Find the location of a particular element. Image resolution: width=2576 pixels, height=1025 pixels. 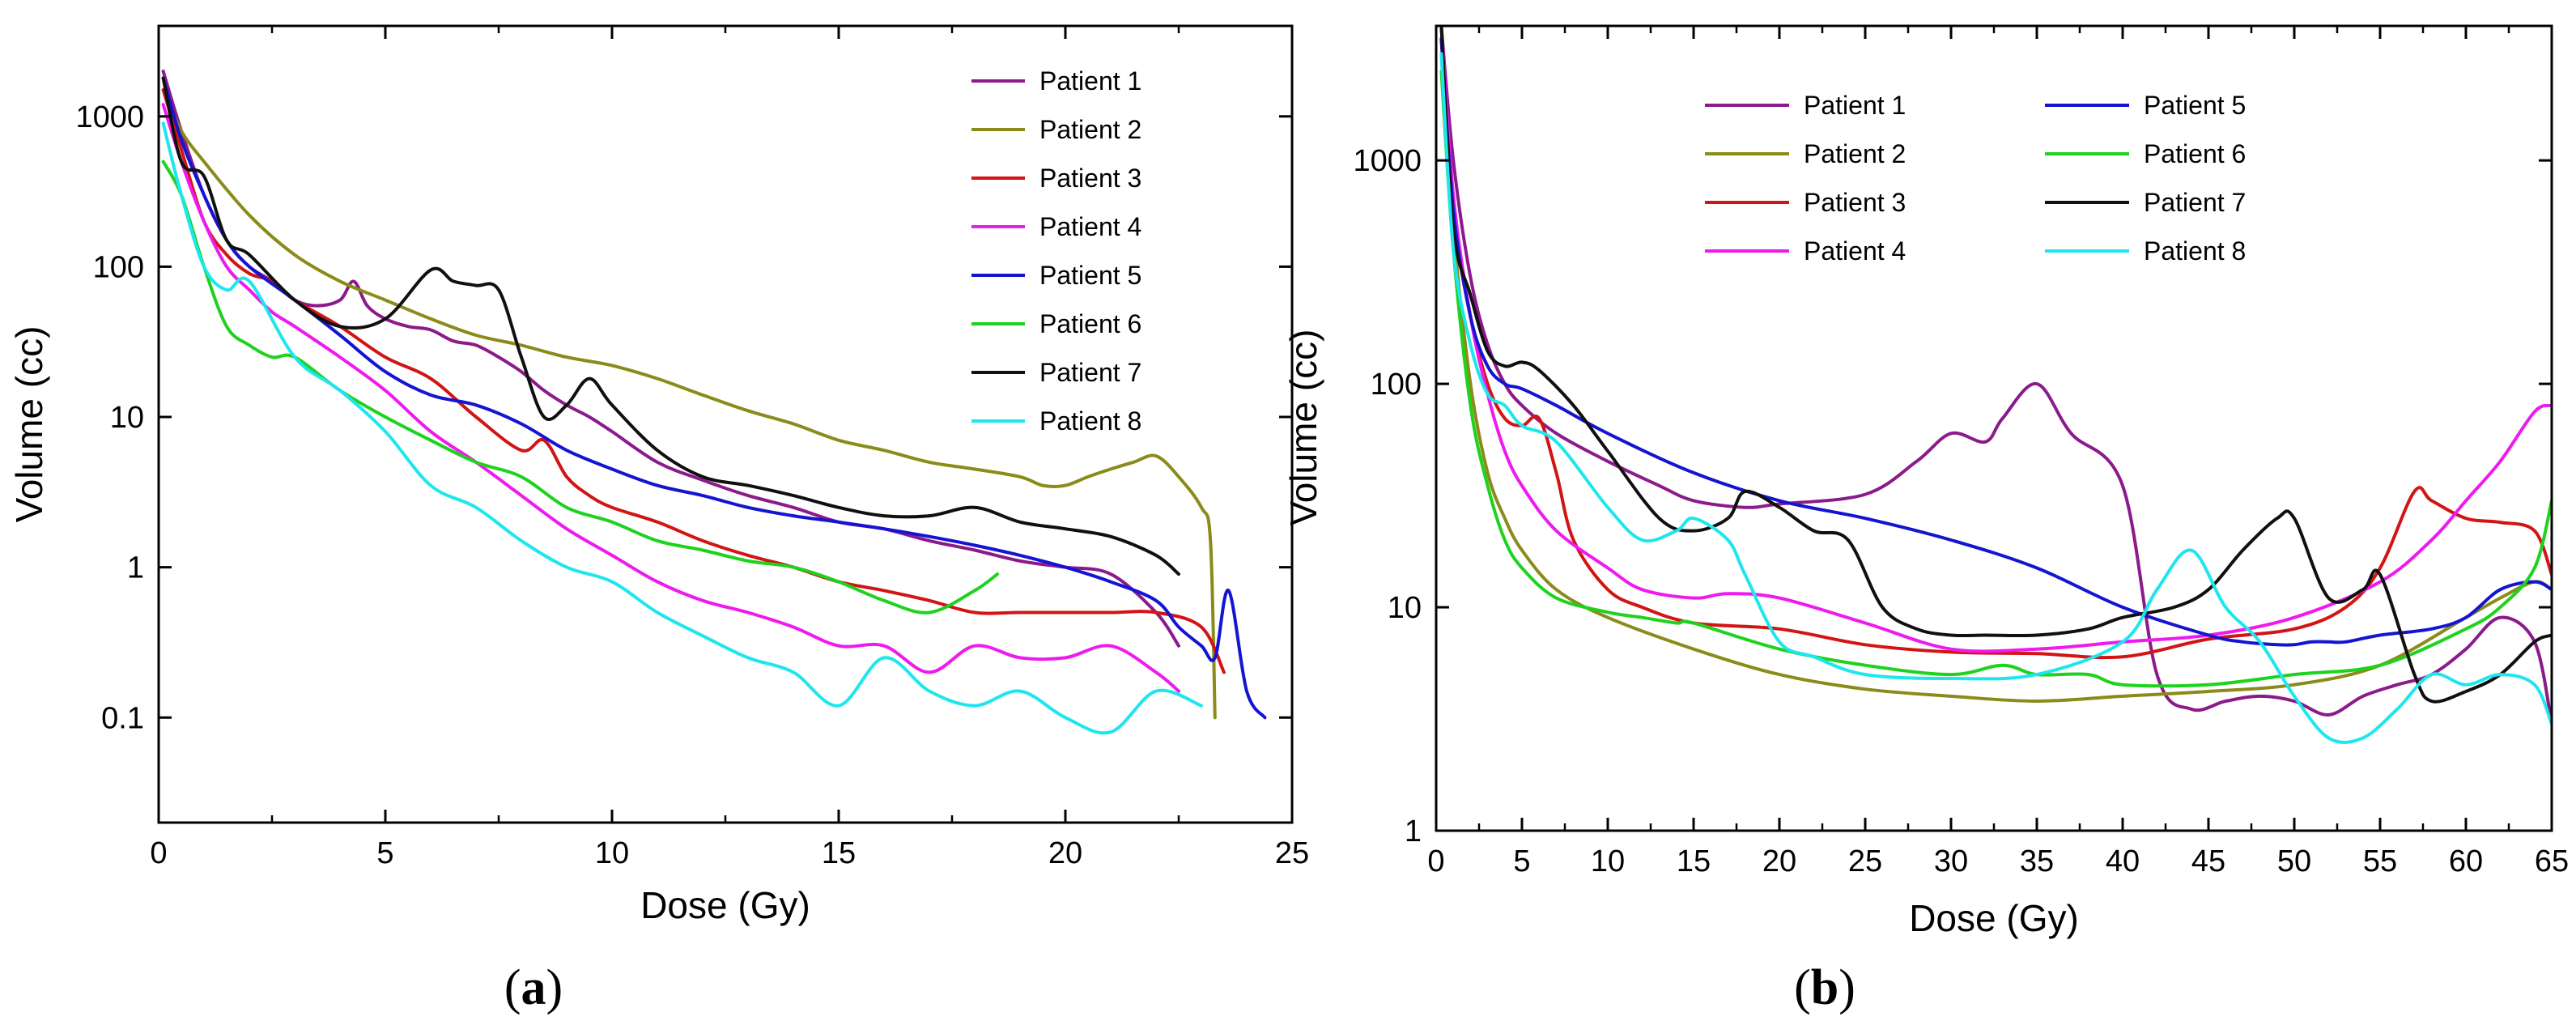

y-axis-title-b: Volume (cc) is located at coordinates (1303, 428).